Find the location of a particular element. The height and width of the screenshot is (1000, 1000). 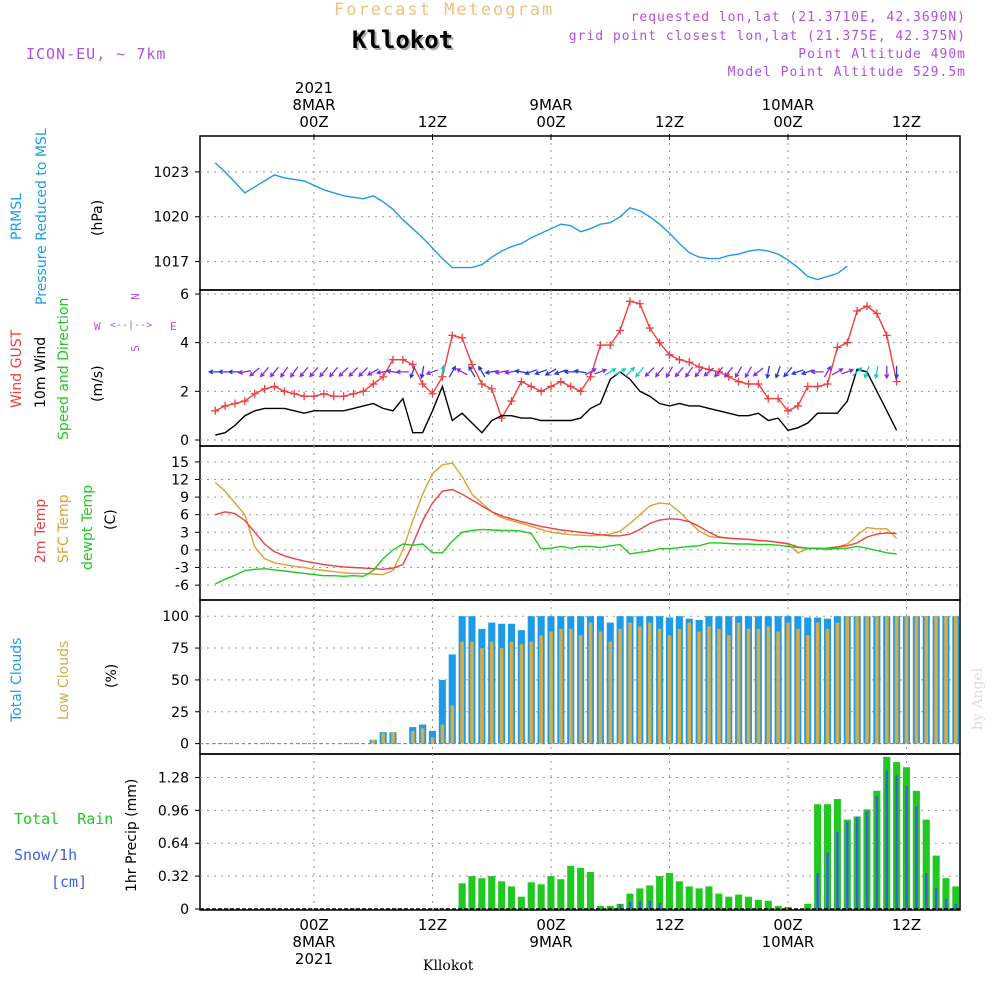

pressure-label-full: Pressure Reduced to MSL is located at coordinates (42, 216).